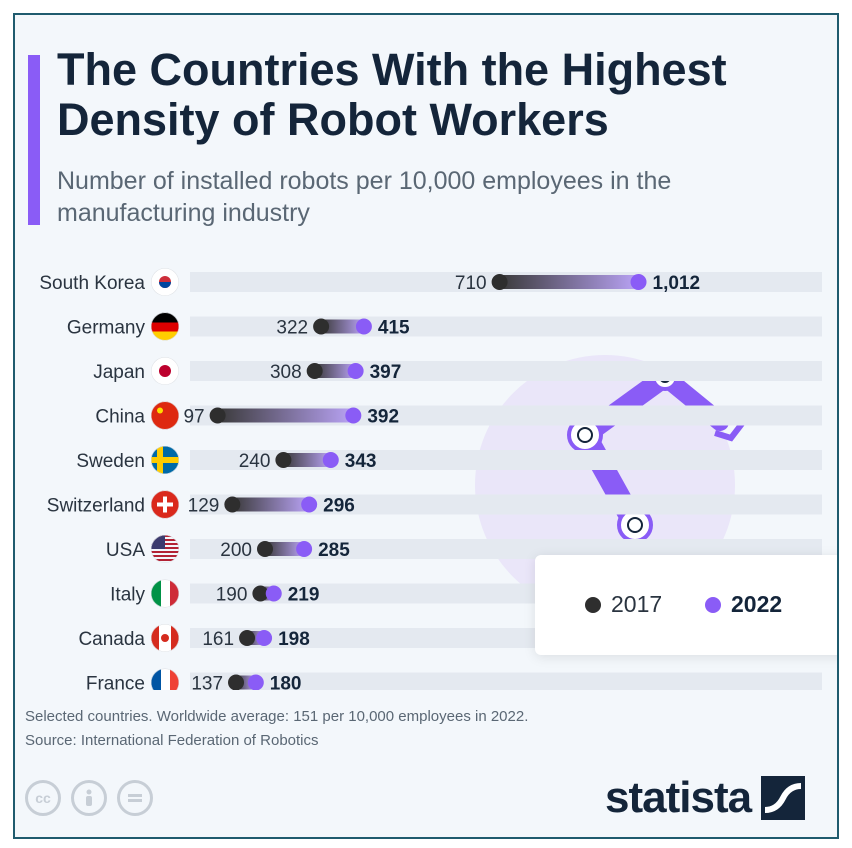  What do you see at coordinates (96, 506) in the screenshot?
I see `country-label: Switzerland` at bounding box center [96, 506].